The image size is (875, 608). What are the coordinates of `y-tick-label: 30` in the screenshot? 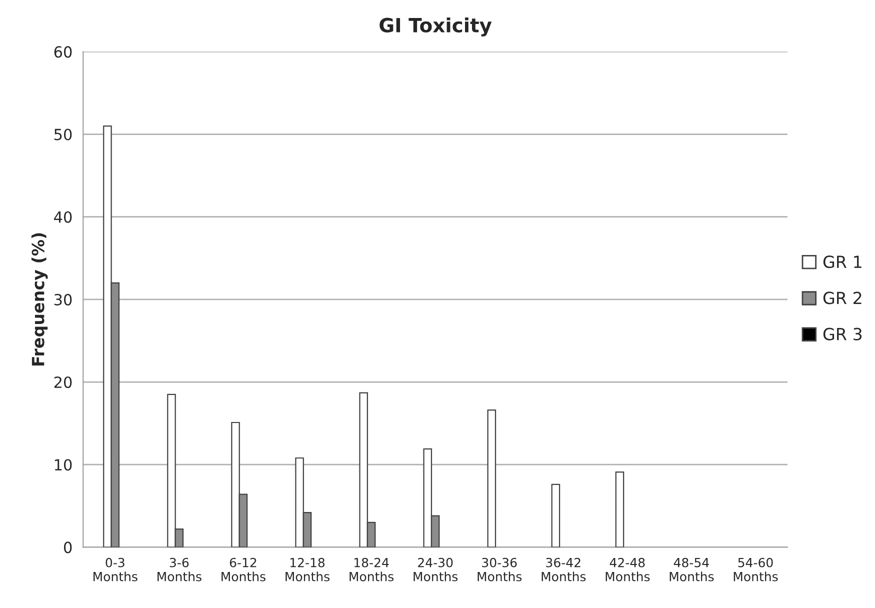 It's located at (63, 300).